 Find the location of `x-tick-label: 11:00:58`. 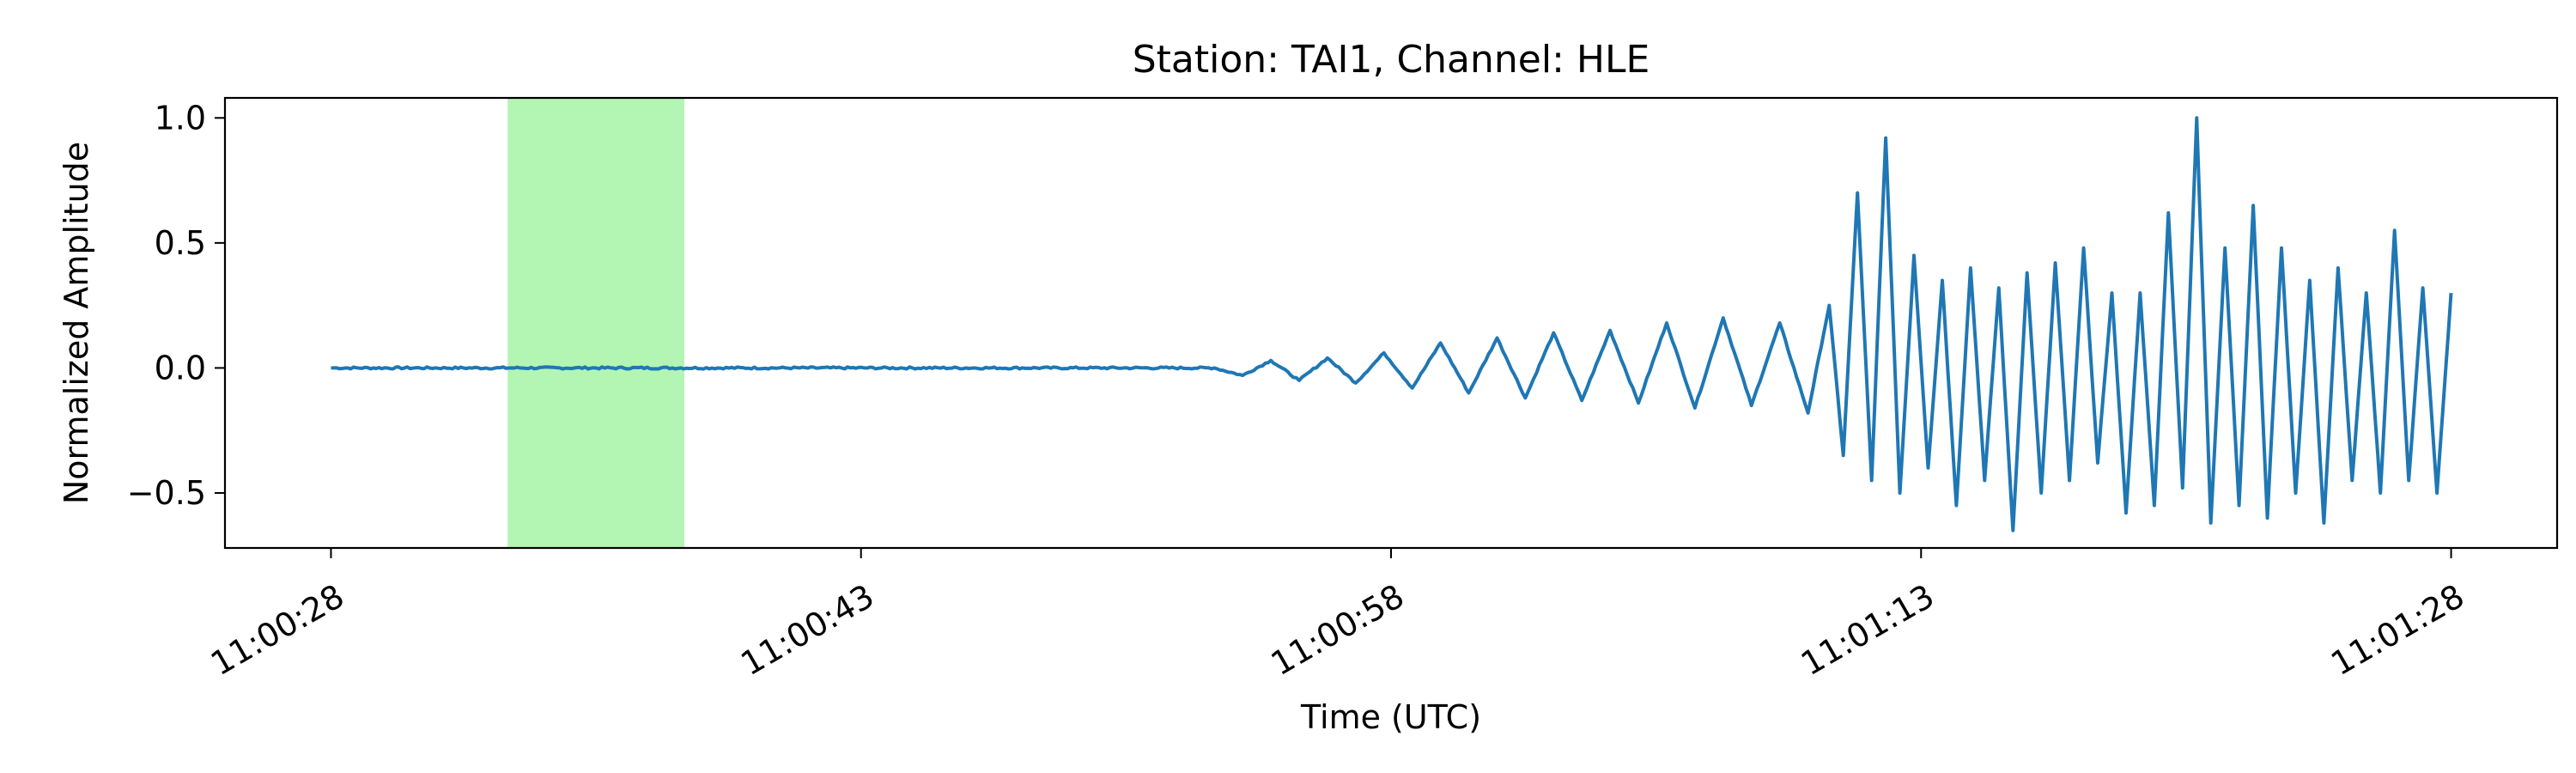

x-tick-label: 11:00:58 is located at coordinates (1338, 630).